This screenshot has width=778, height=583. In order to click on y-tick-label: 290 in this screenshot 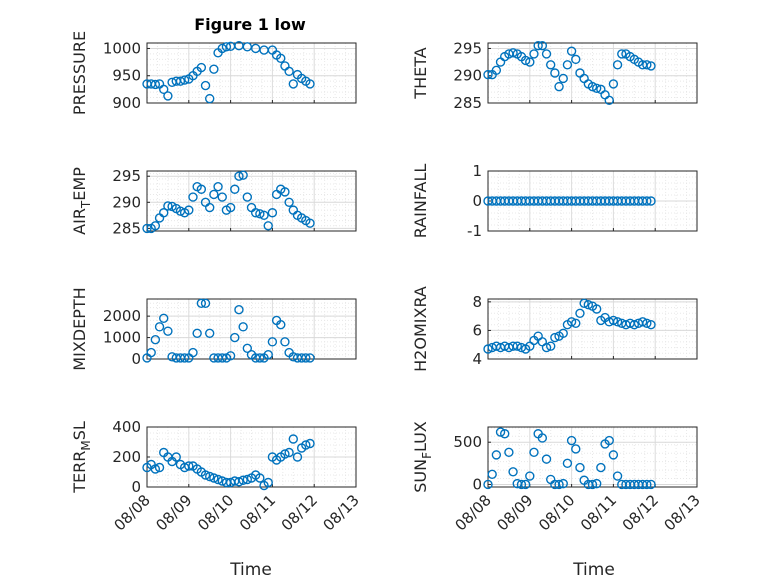, I will do `click(126, 202)`.